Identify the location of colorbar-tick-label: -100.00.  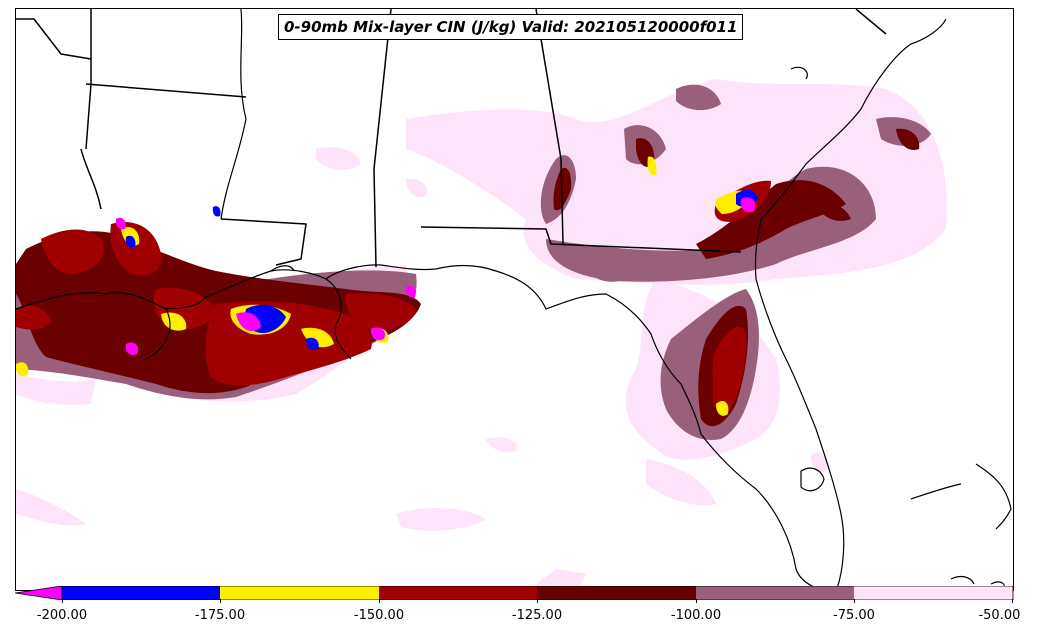
(696, 615).